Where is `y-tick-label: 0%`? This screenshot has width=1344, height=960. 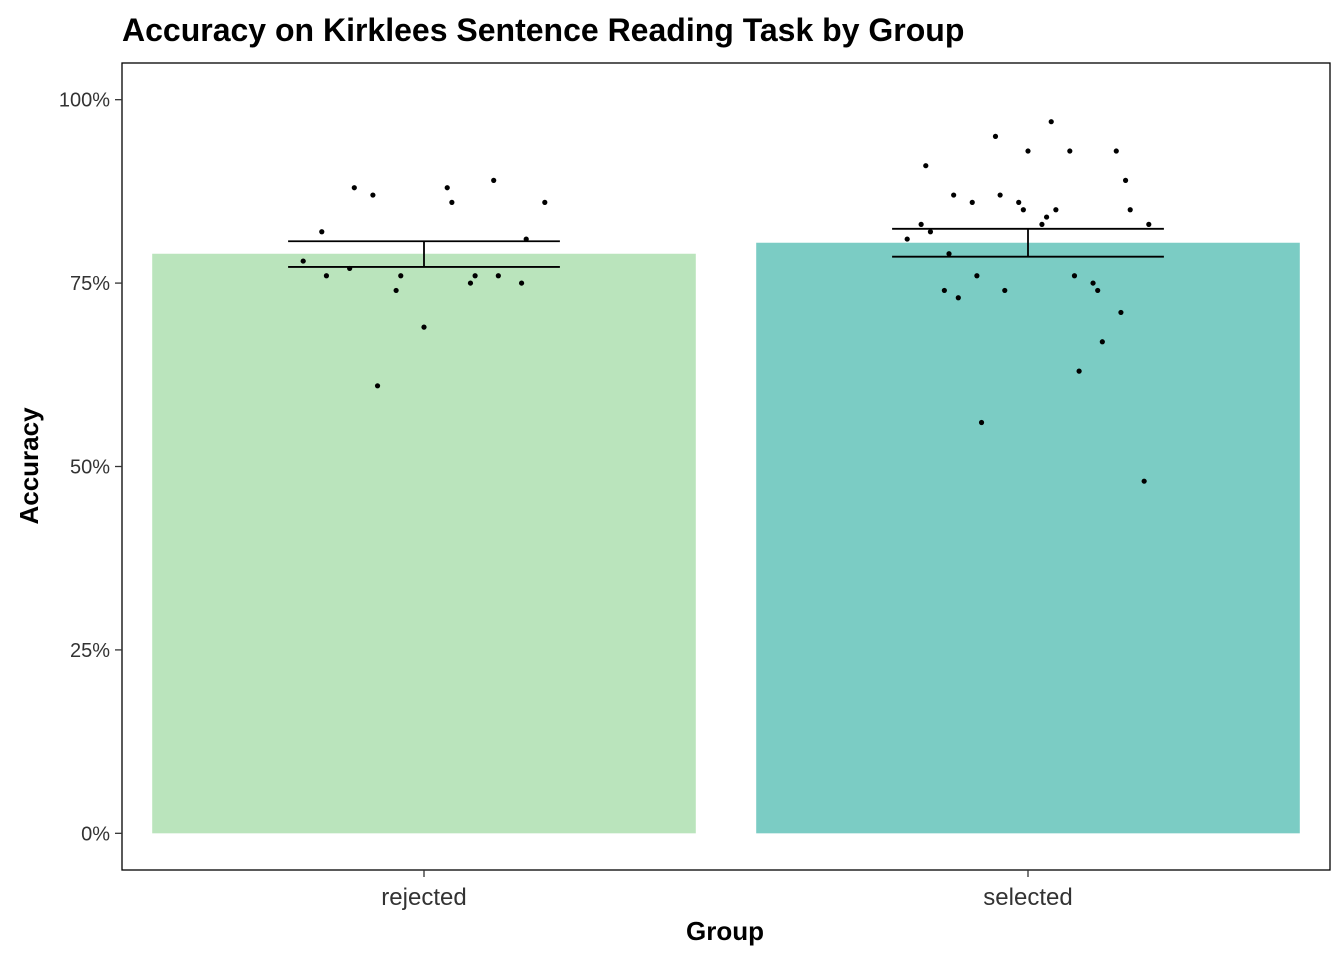
y-tick-label: 0% is located at coordinates (95, 834).